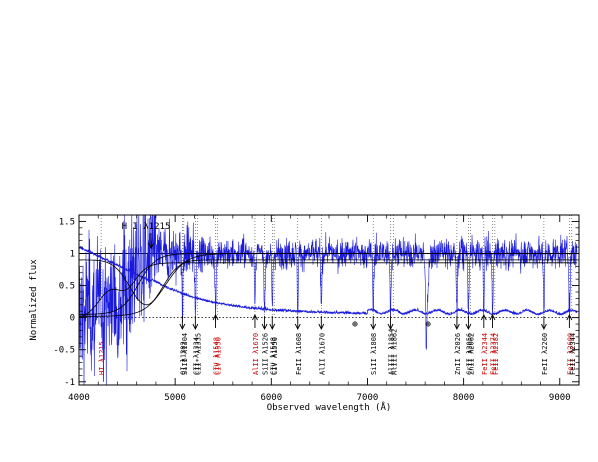  I want to click on y-tick-label: 0.5, so click(67, 287).